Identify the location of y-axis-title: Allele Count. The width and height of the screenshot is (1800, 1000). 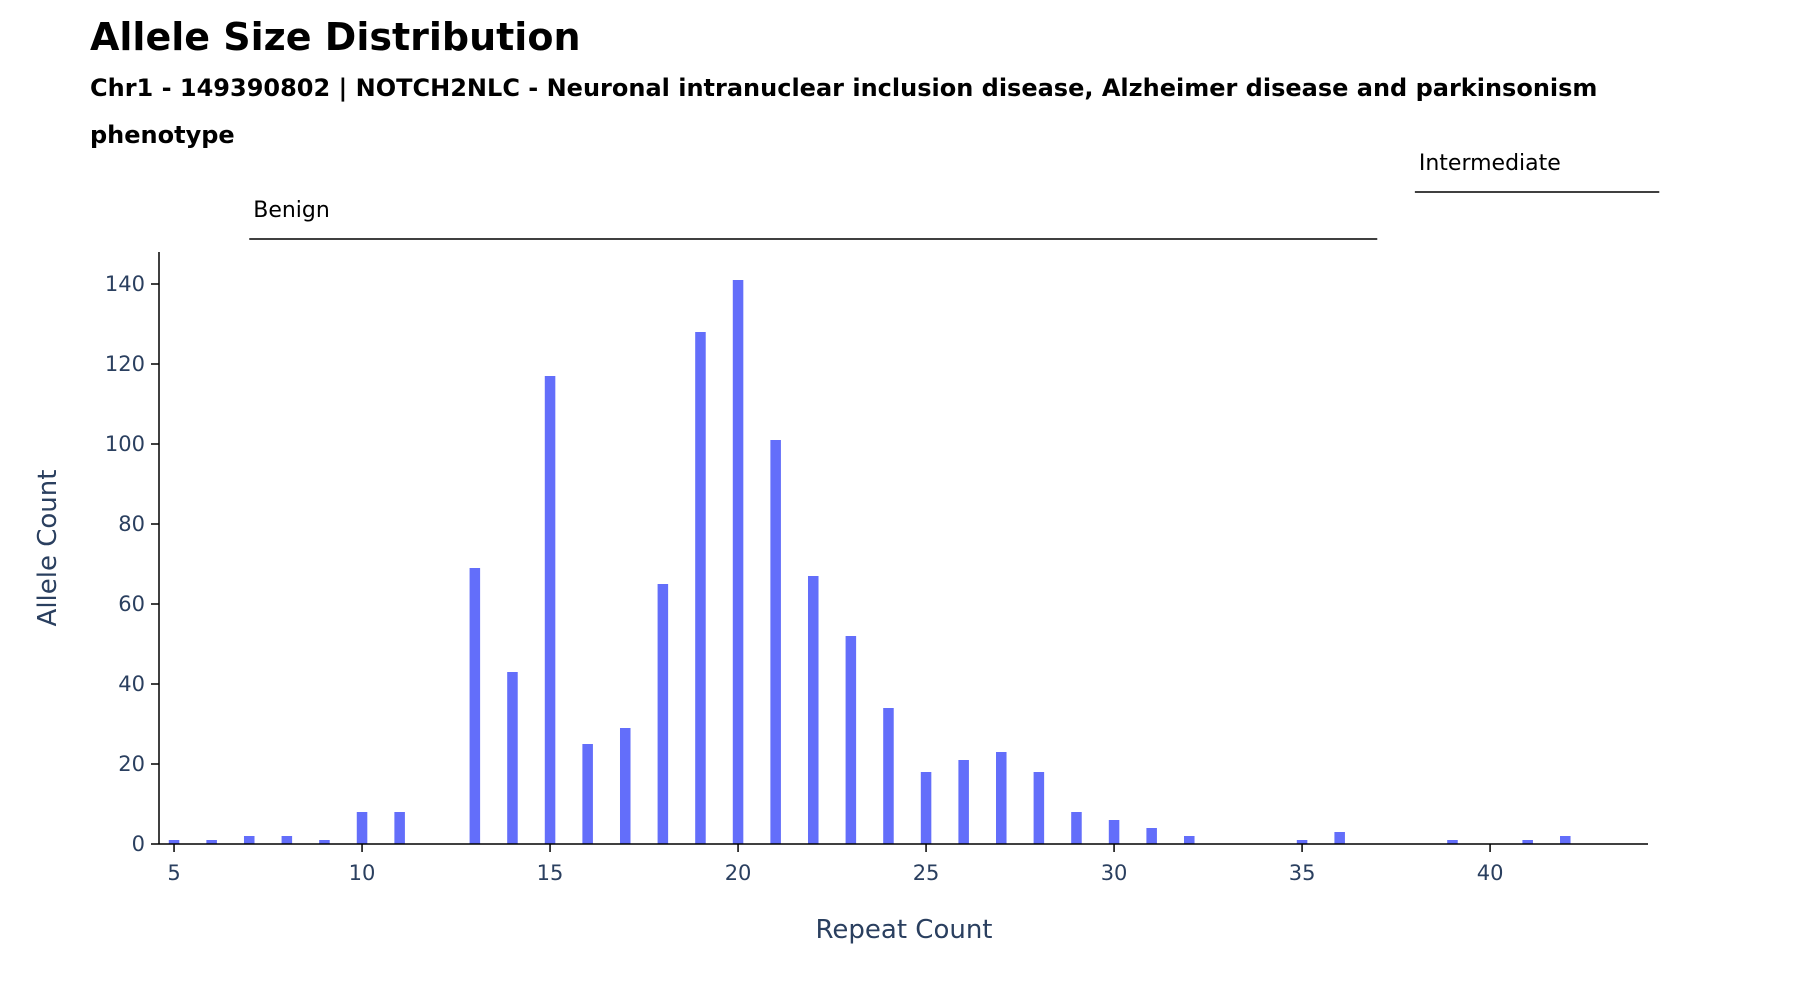
(48, 548).